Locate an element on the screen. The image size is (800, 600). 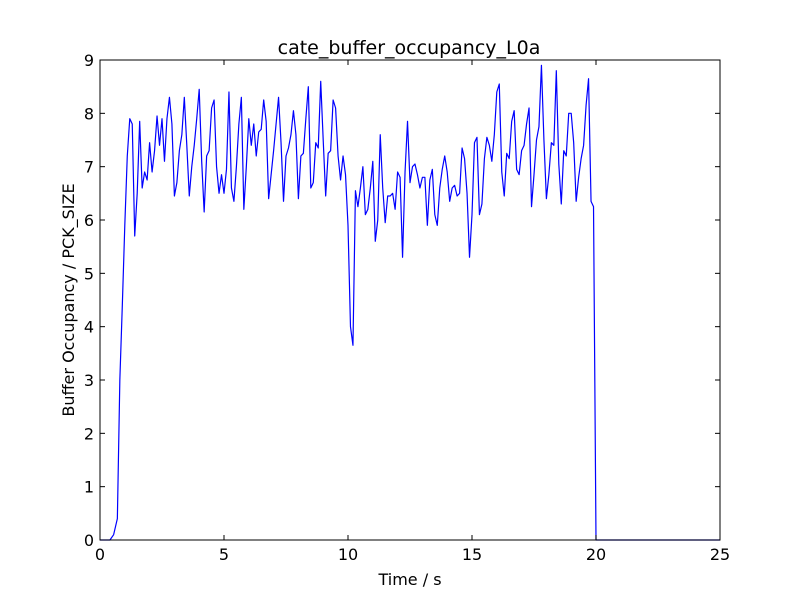
y-tick-label: 7 is located at coordinates (89, 167).